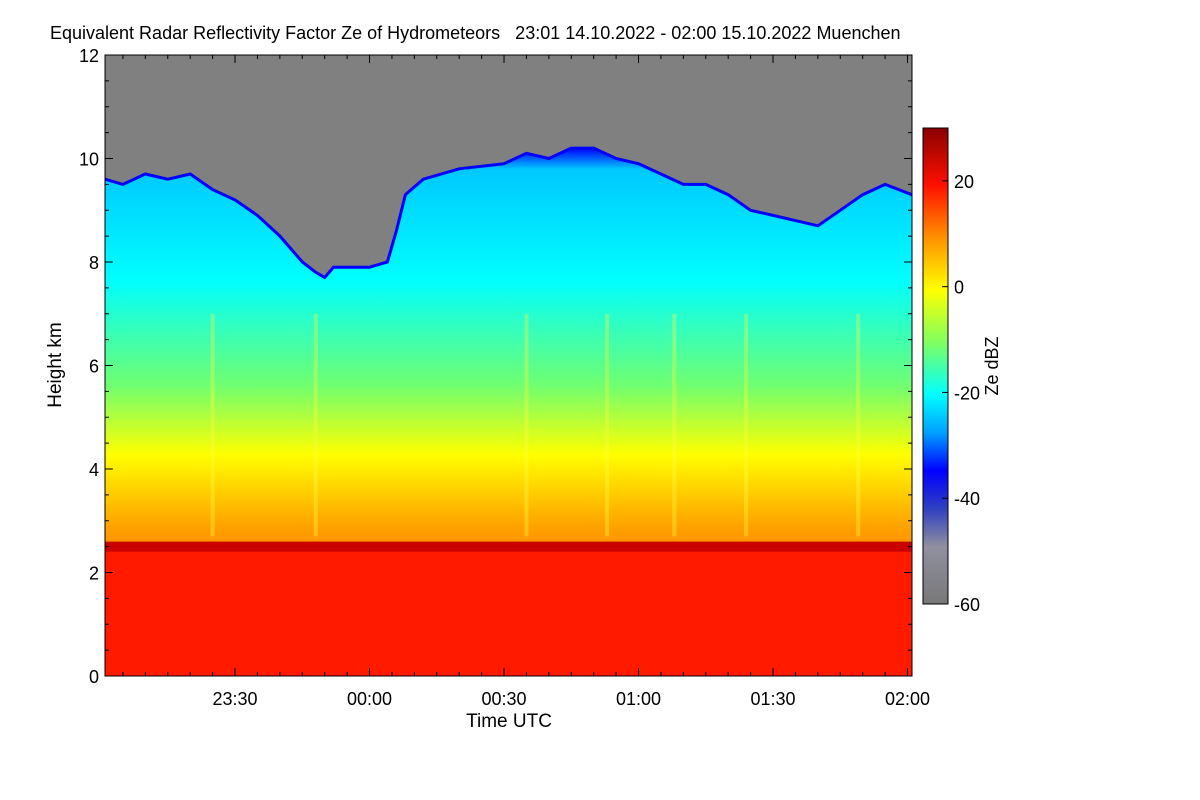 The height and width of the screenshot is (800, 1200). Describe the element at coordinates (772, 699) in the screenshot. I see `x-tick-label: 01:30` at that location.